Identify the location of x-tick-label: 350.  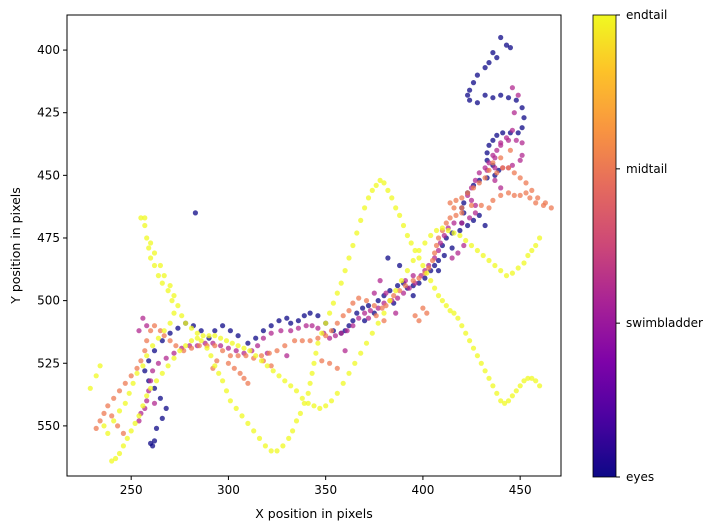
(325, 490).